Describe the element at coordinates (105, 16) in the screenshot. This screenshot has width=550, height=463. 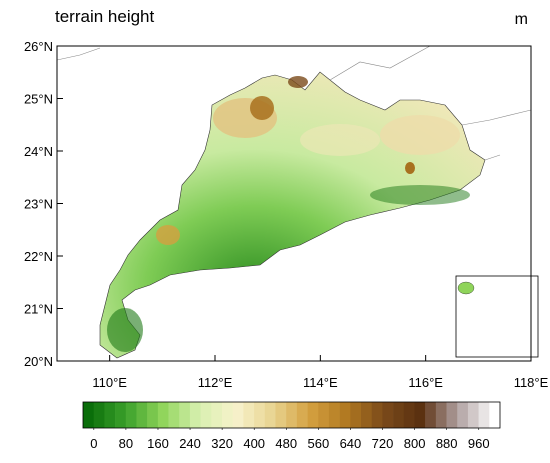
I see `map-title: terrain height` at that location.